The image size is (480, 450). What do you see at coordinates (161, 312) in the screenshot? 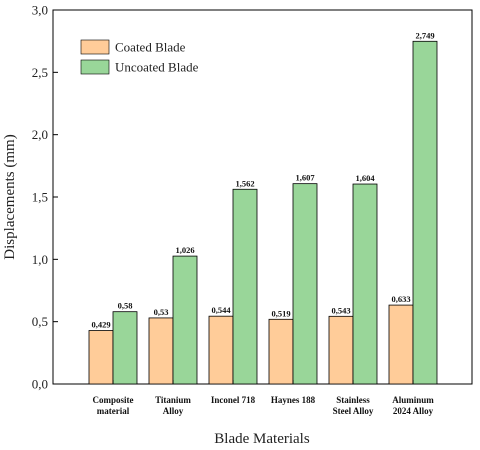
I see `data-label: 0,53` at bounding box center [161, 312].